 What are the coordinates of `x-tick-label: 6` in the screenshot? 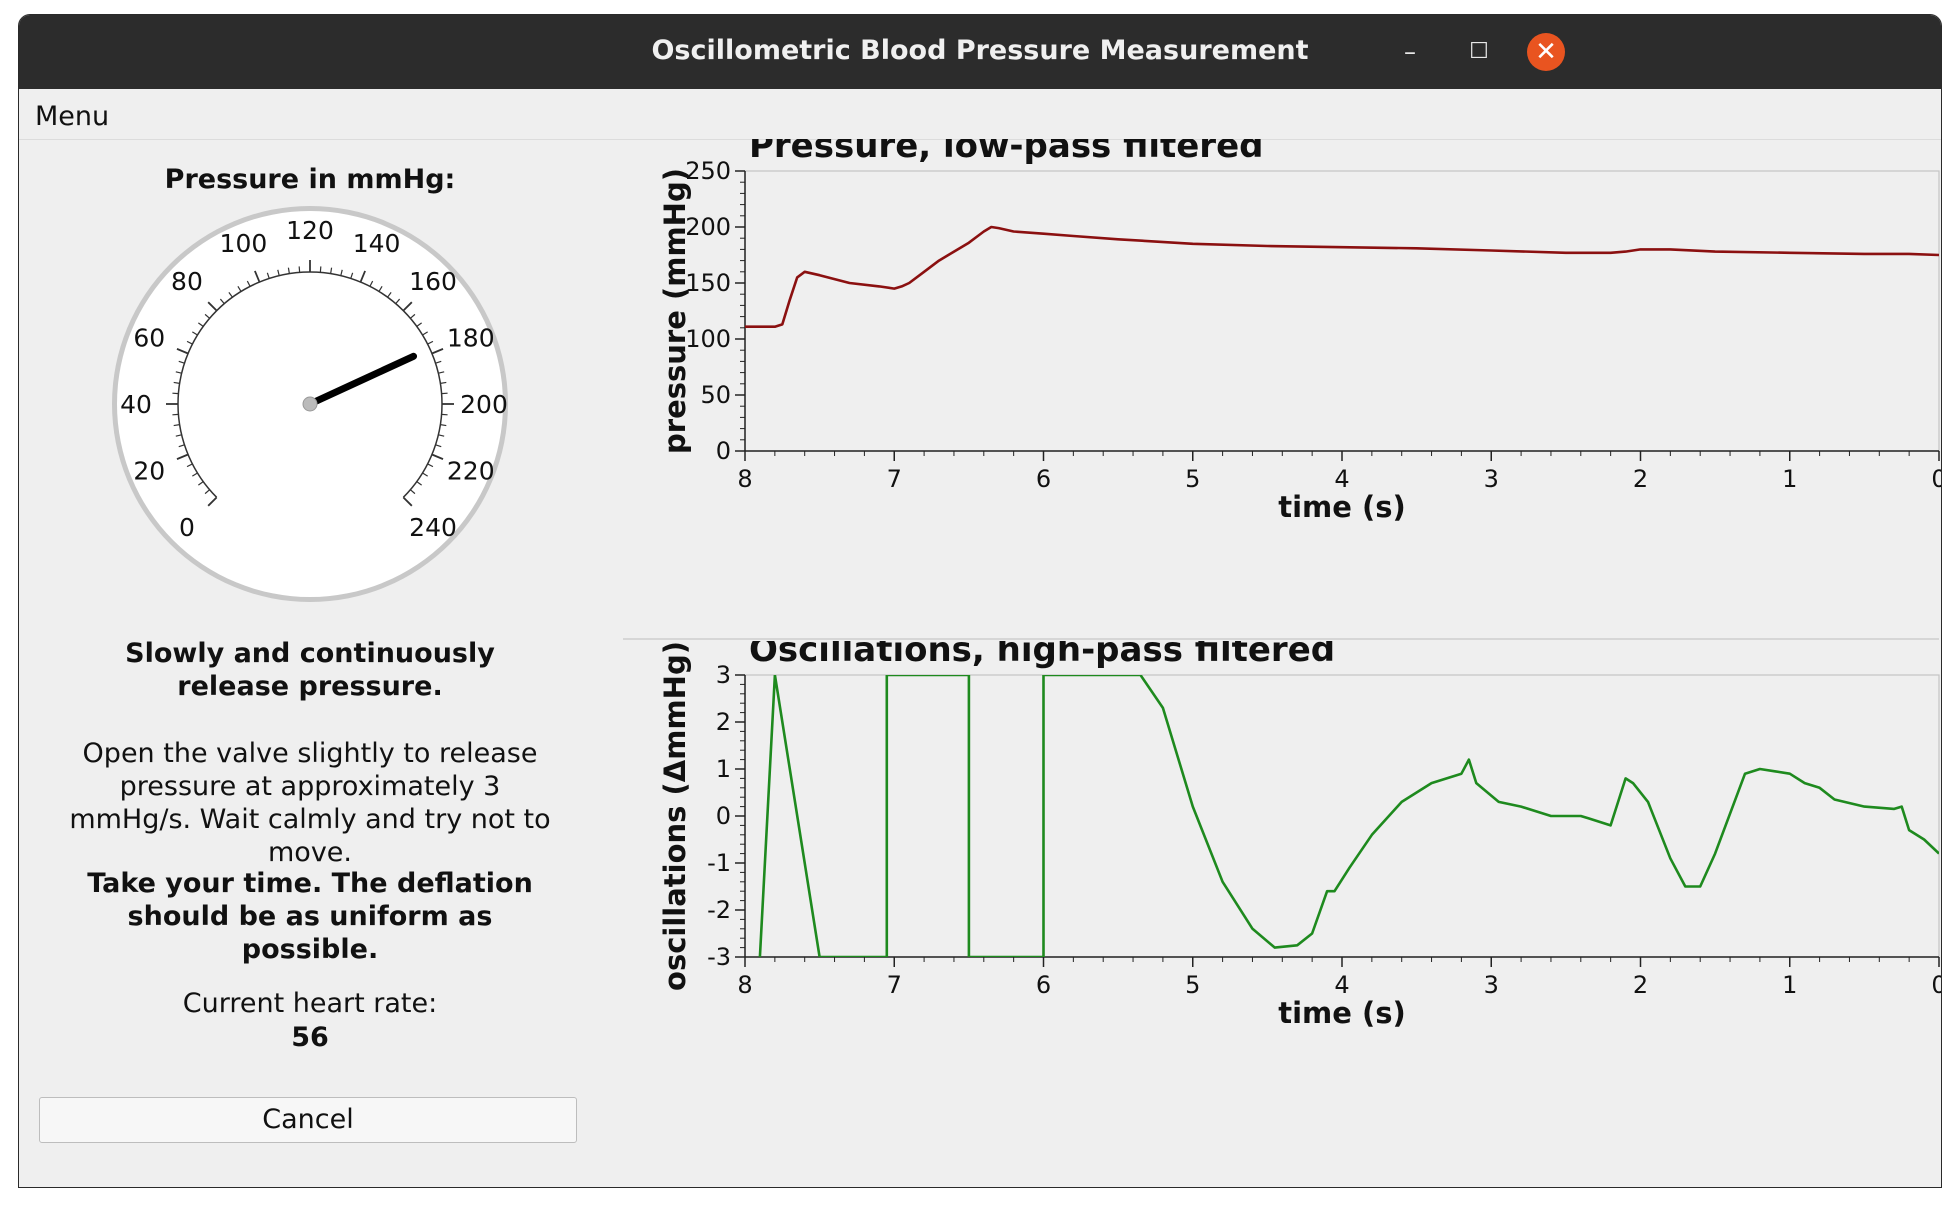 It's located at (1043, 479).